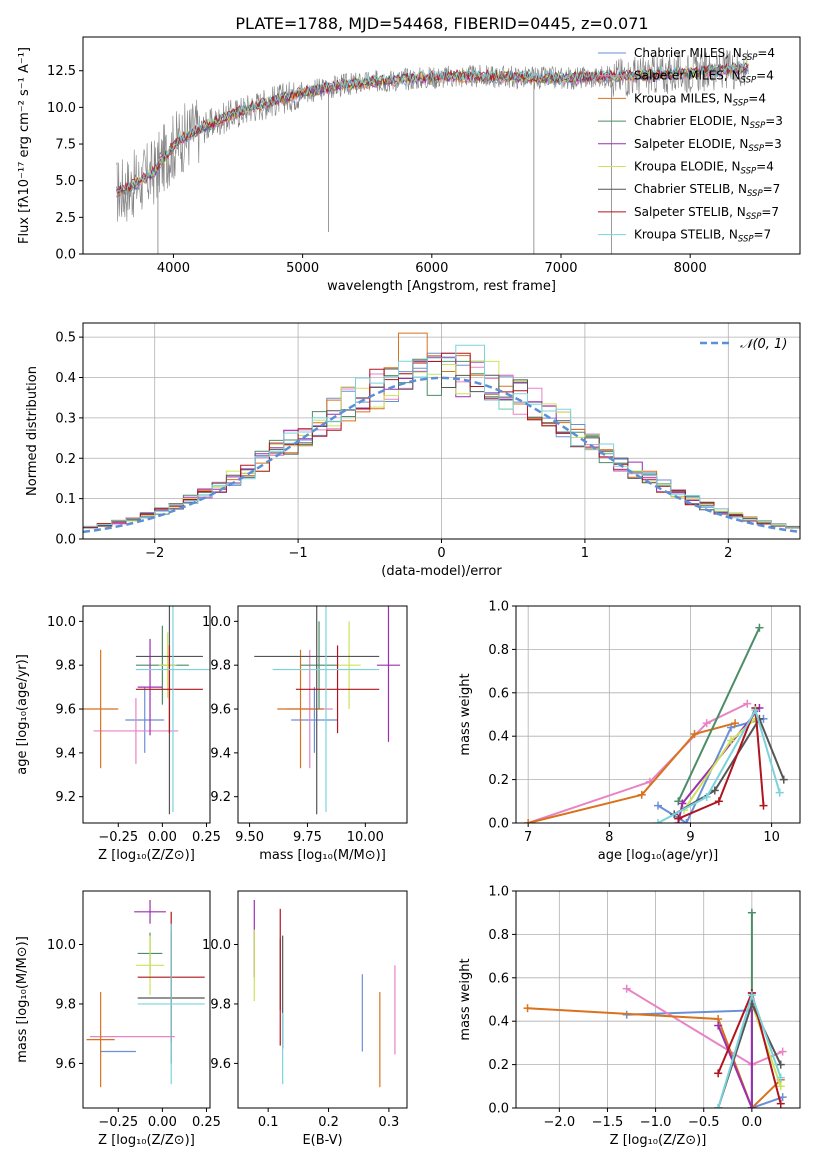  I want to click on x-tick-label: 5000, so click(302, 268).